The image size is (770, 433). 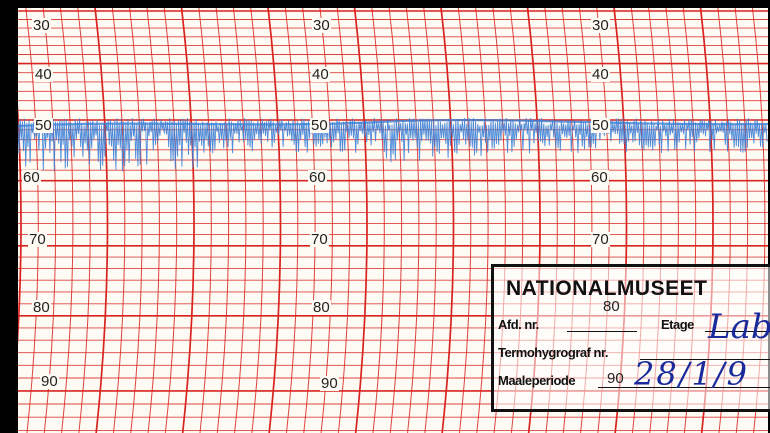 What do you see at coordinates (600, 25) in the screenshot?
I see `scale-label-30-c: 30` at bounding box center [600, 25].